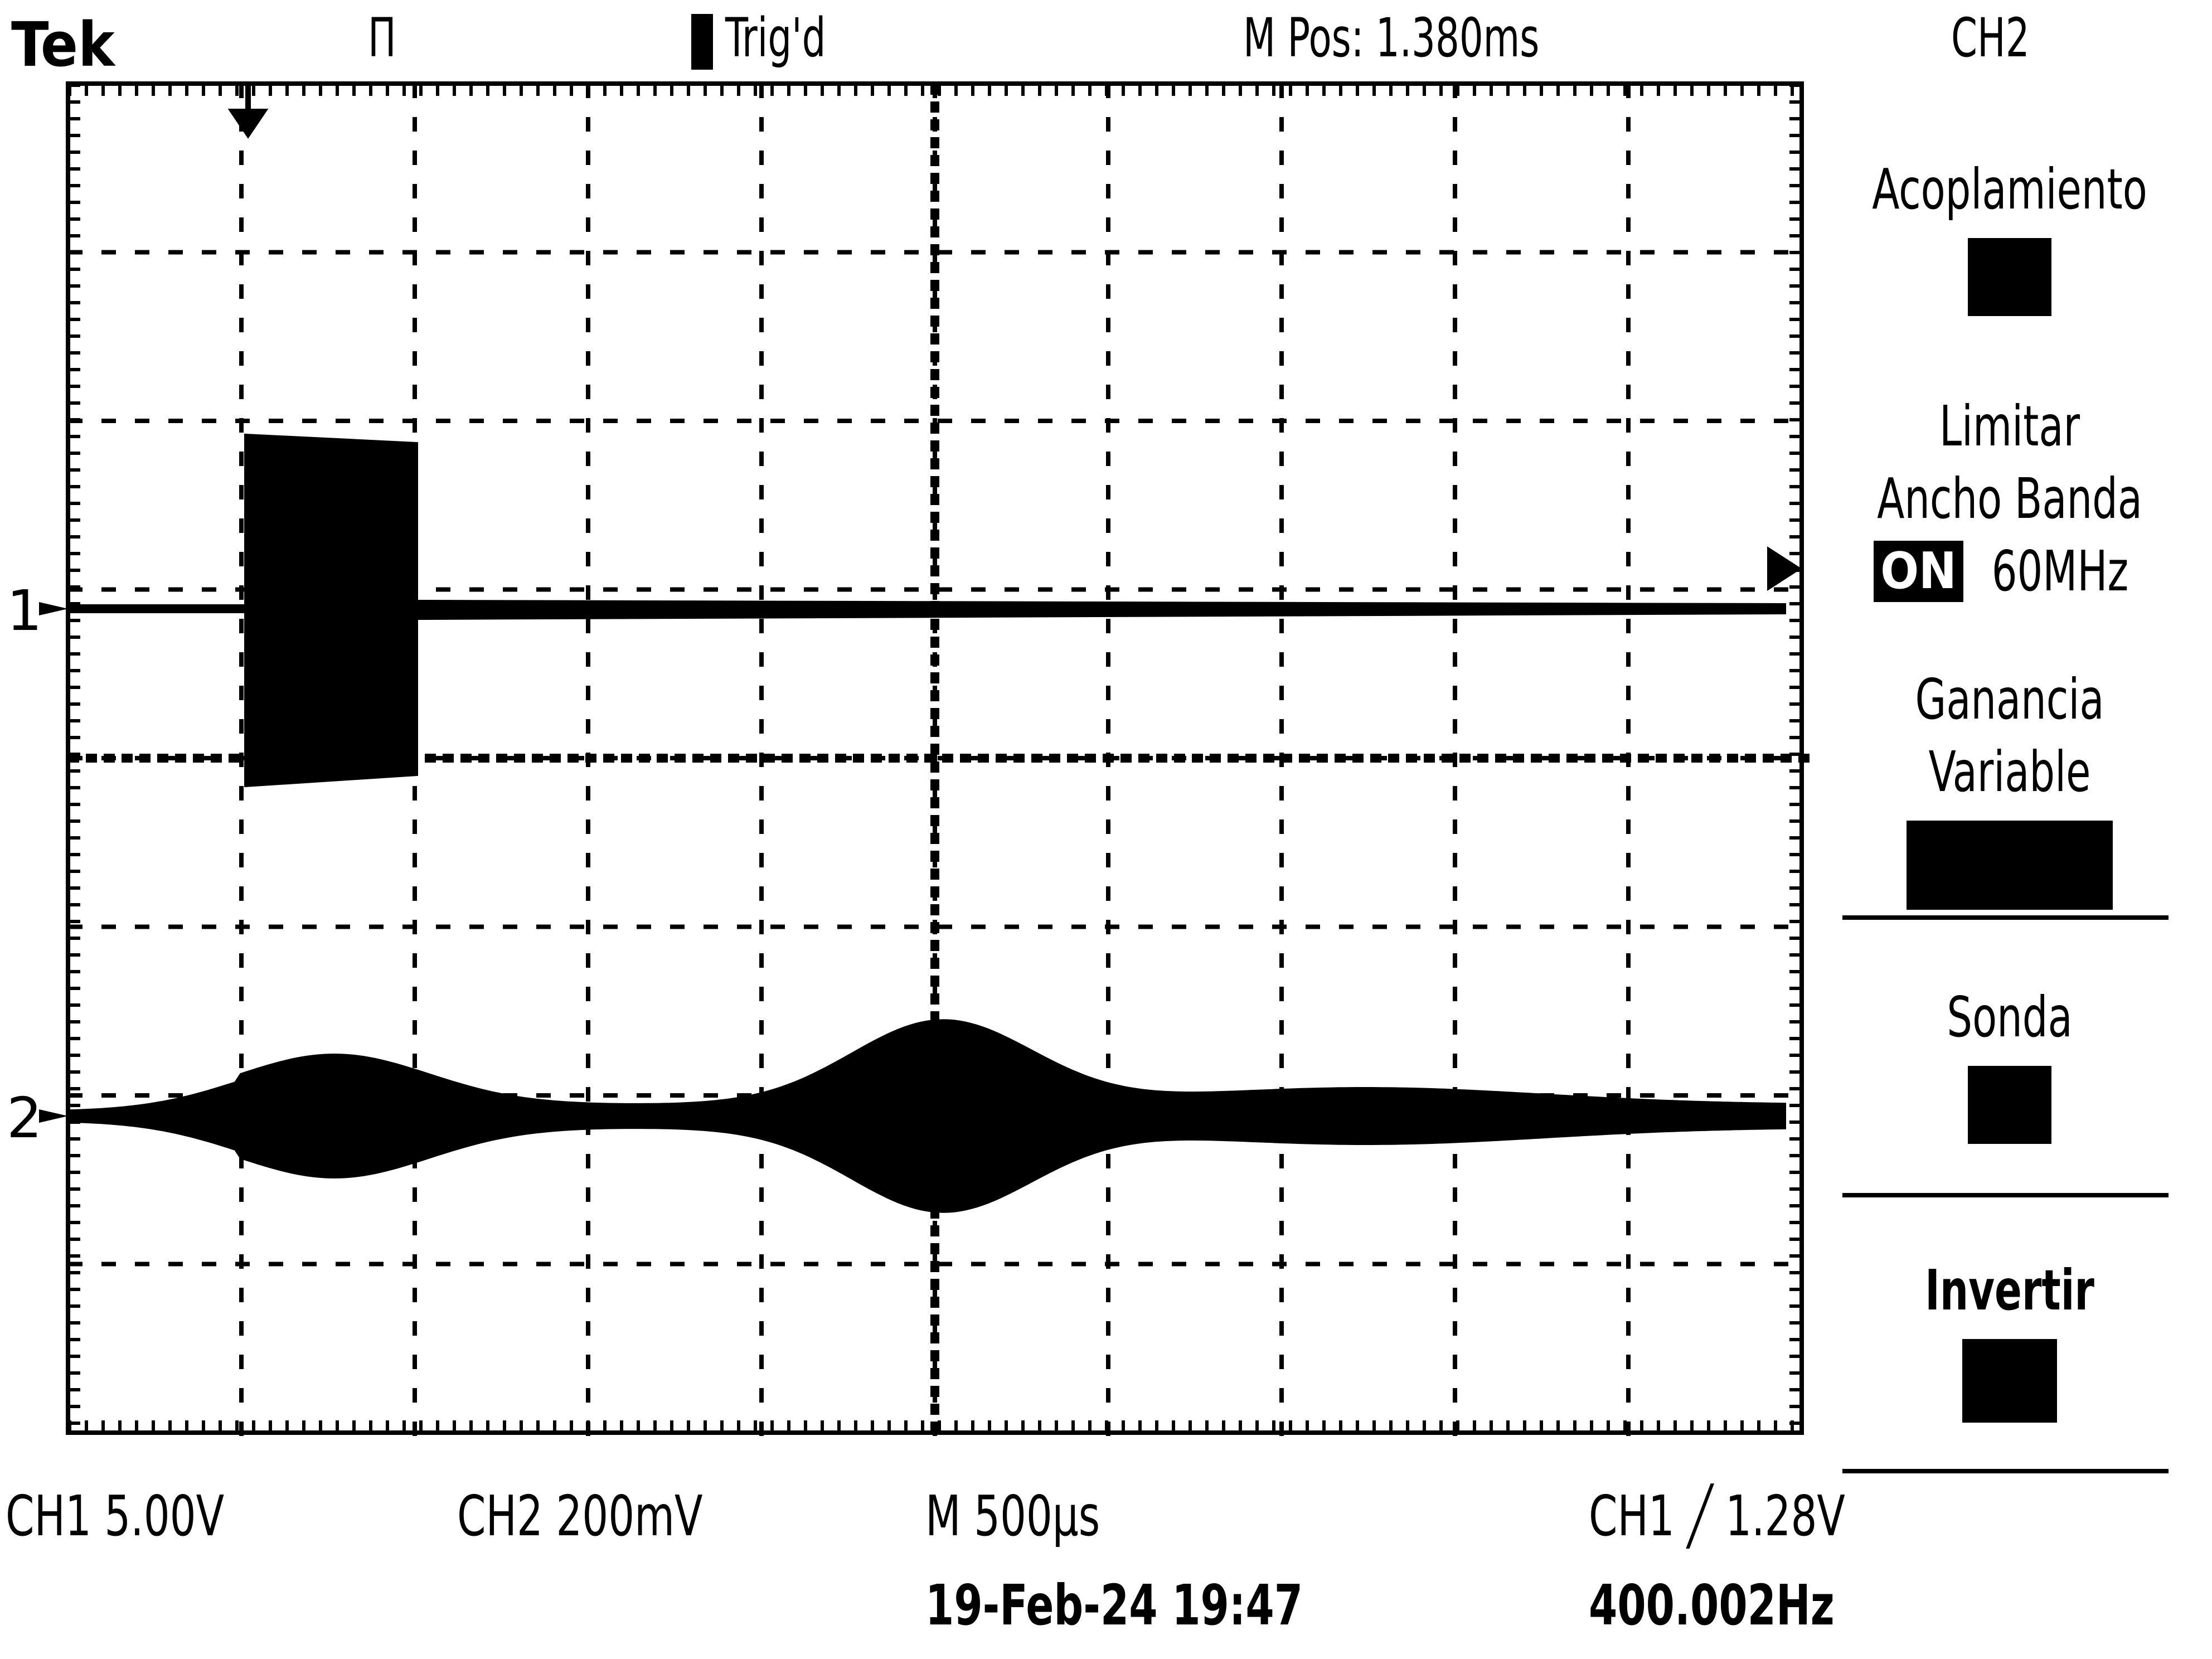  I want to click on menu-invert-label: Invertir, so click(2010, 1290).